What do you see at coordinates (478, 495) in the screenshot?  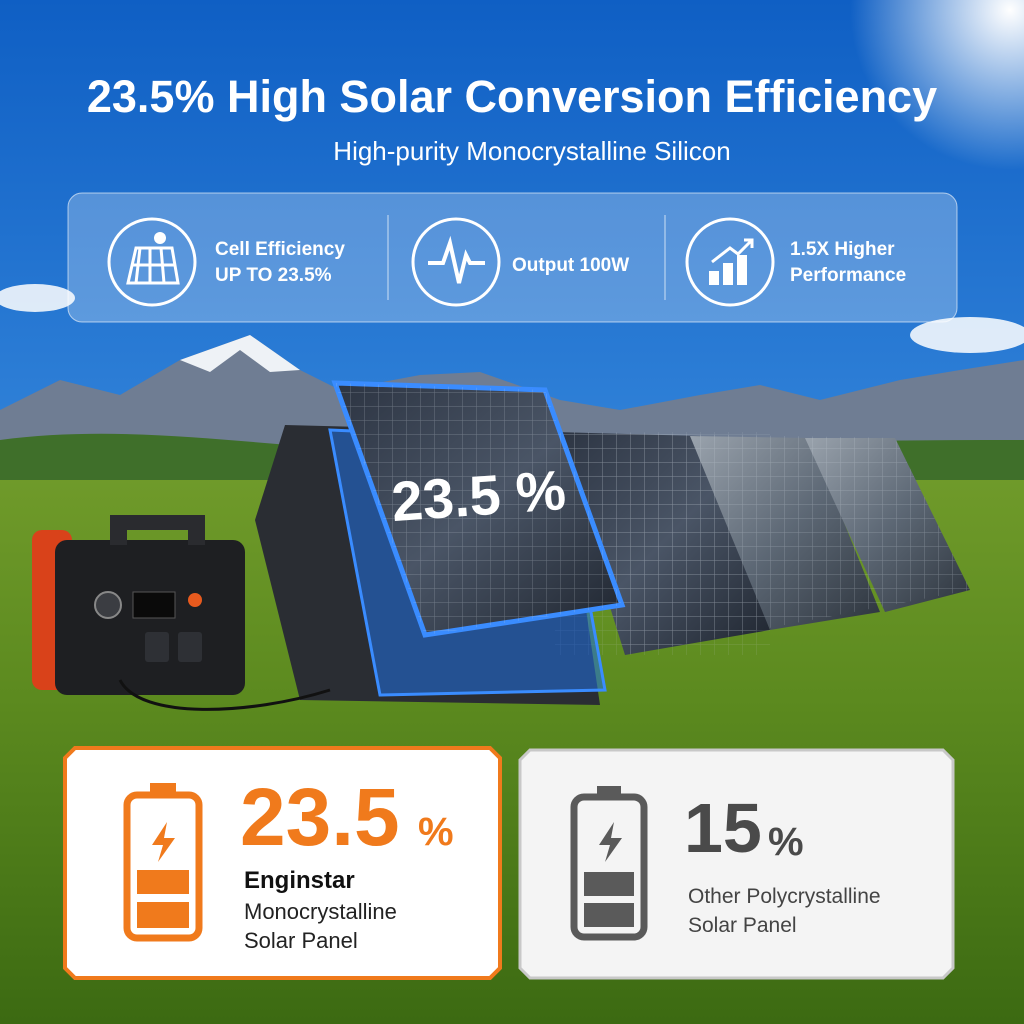 I see `panel-label: 23.5 %` at bounding box center [478, 495].